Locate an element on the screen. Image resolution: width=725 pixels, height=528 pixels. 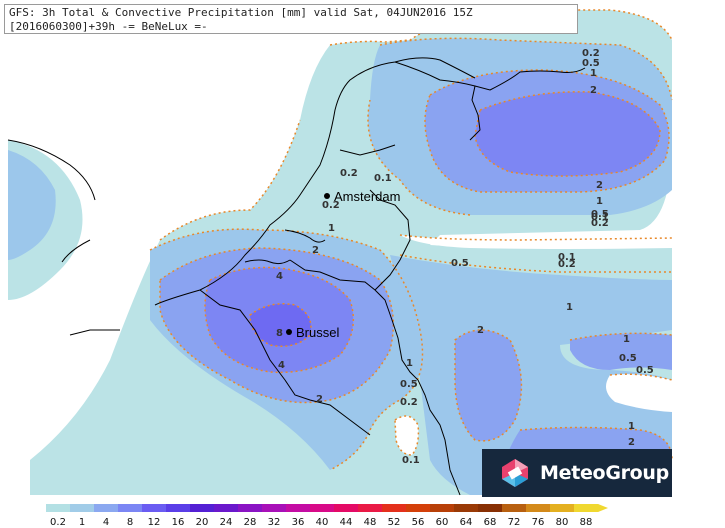
legend-label: 64 is located at coordinates (466, 522).